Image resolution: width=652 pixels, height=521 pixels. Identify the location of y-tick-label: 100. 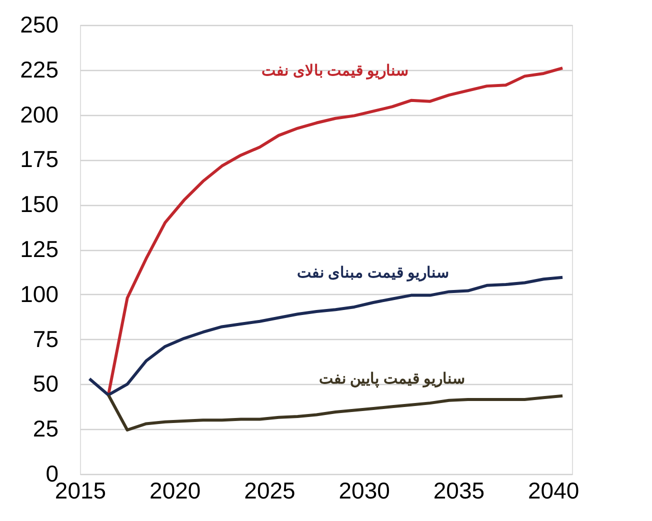
(39, 293).